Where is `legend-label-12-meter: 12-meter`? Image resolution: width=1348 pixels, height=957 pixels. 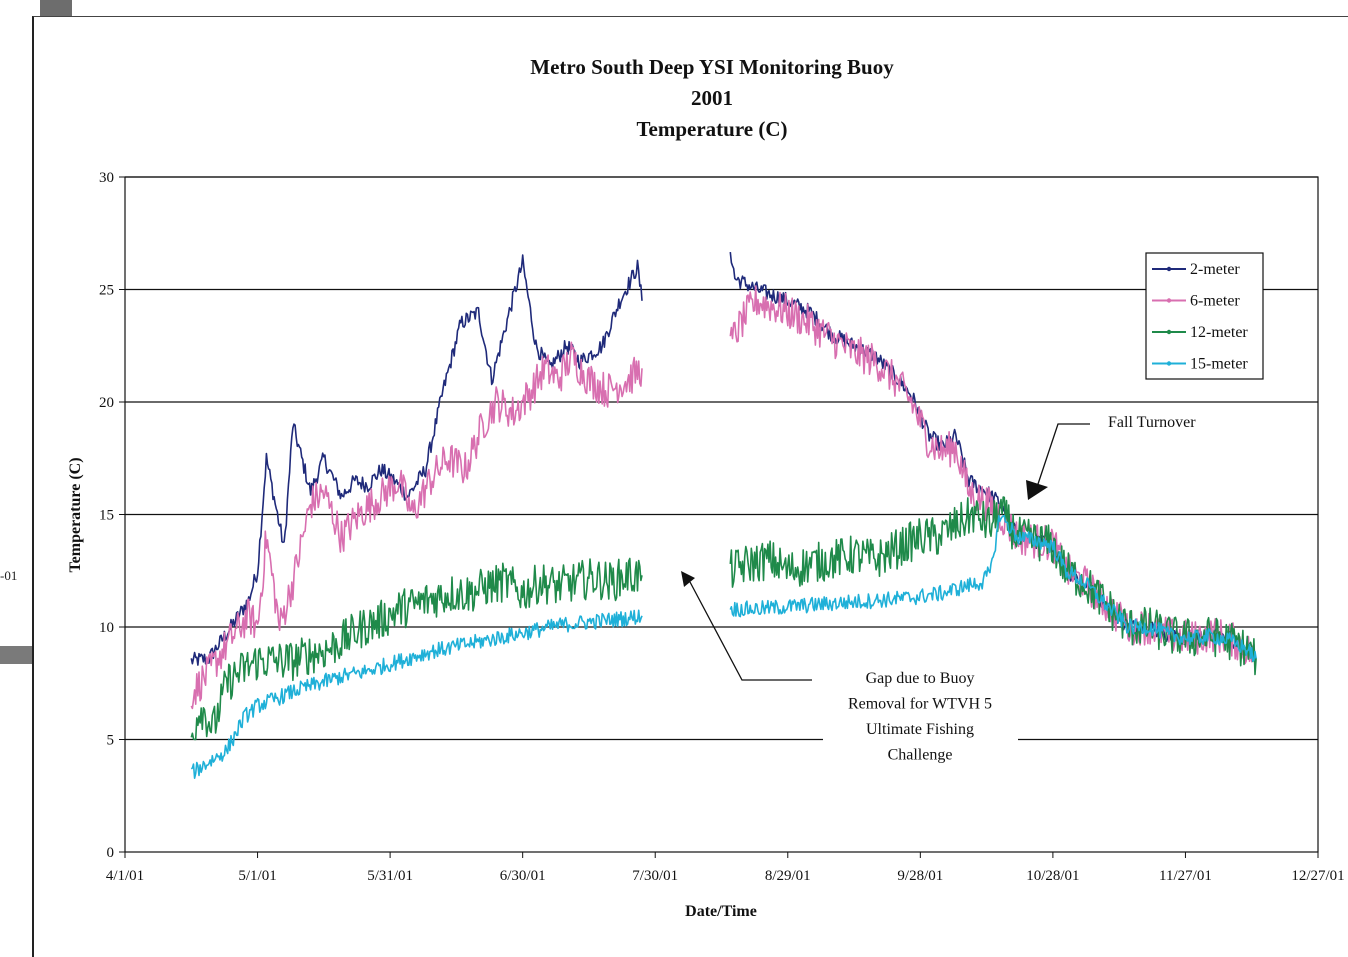 legend-label-12-meter: 12-meter is located at coordinates (1219, 332).